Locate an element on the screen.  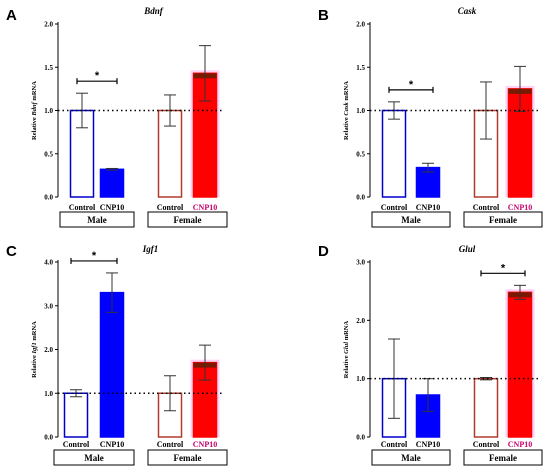
y-axis-label: Relative Bdnf mRNA is located at coordinates (34, 110).